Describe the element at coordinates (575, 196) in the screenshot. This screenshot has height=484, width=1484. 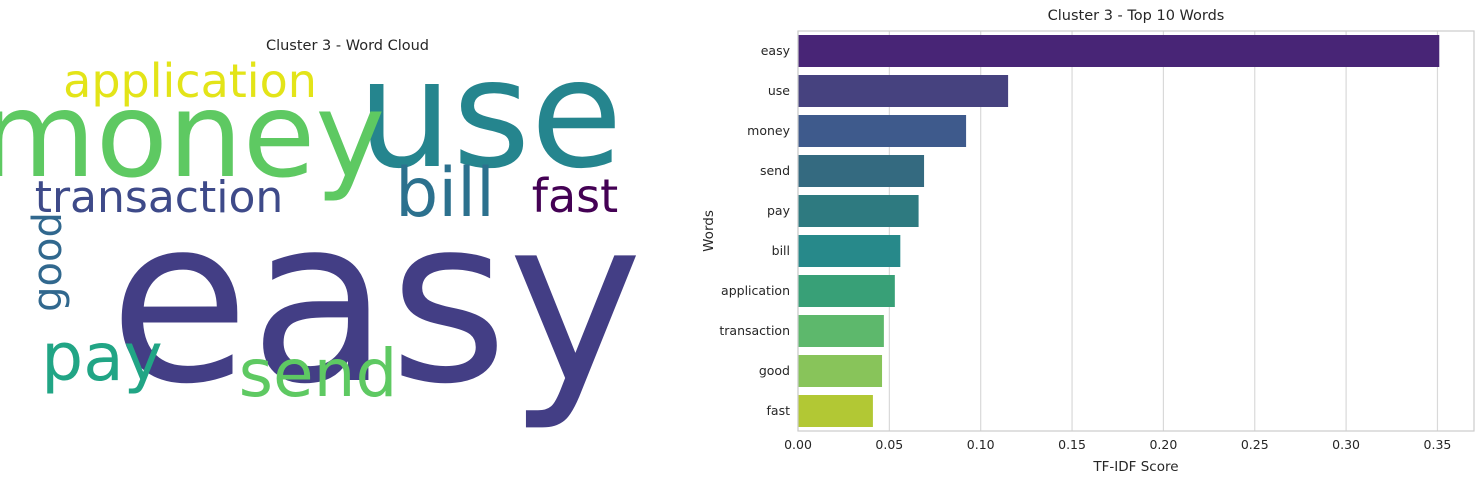
I see `wordcloud-word-fast: fast` at that location.